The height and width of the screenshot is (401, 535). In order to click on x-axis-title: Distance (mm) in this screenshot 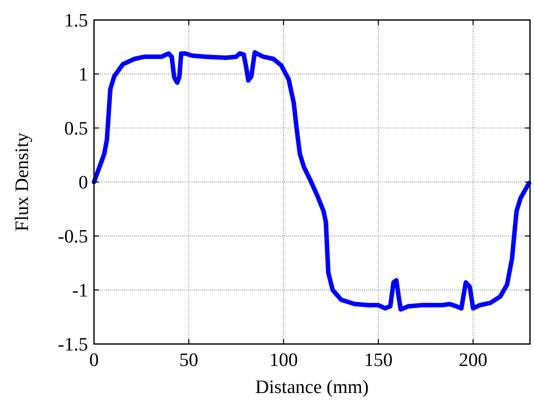, I will do `click(312, 387)`.